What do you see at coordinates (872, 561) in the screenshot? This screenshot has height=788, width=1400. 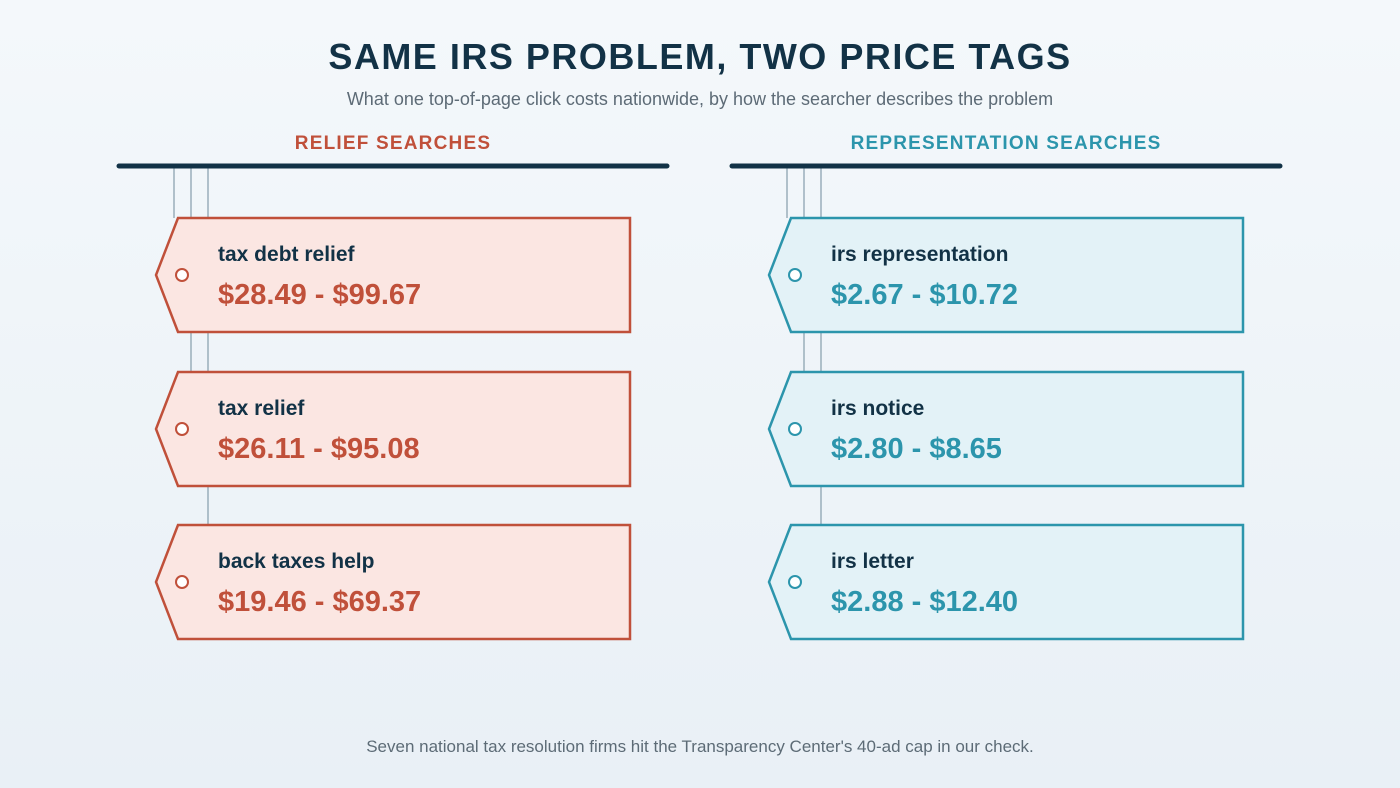 I see `tag-search-term: irs letter` at bounding box center [872, 561].